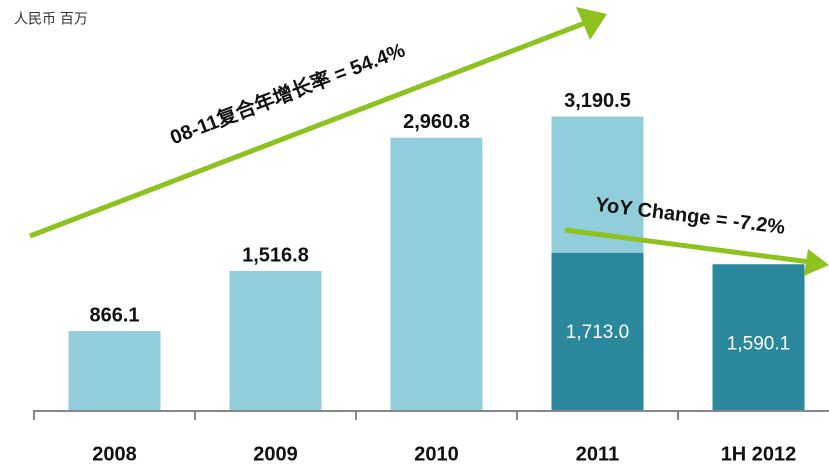  I want to click on x-tick-label: 2010, so click(436, 454).